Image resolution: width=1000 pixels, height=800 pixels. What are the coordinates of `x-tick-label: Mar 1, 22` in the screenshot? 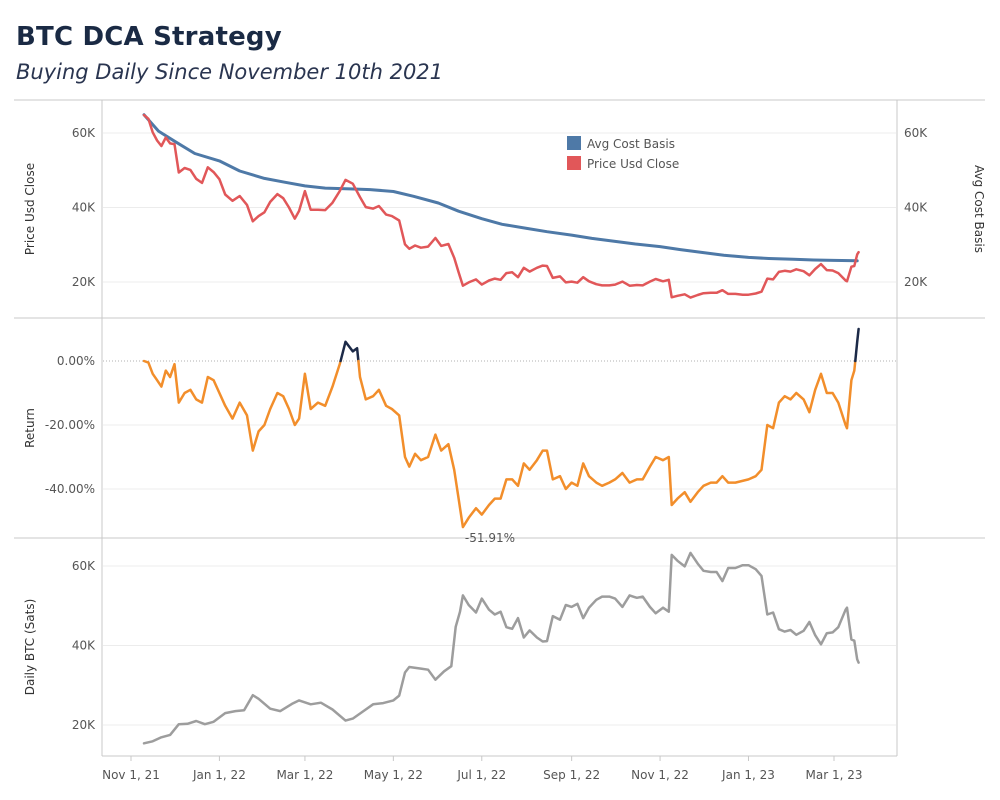 It's located at (304, 775).